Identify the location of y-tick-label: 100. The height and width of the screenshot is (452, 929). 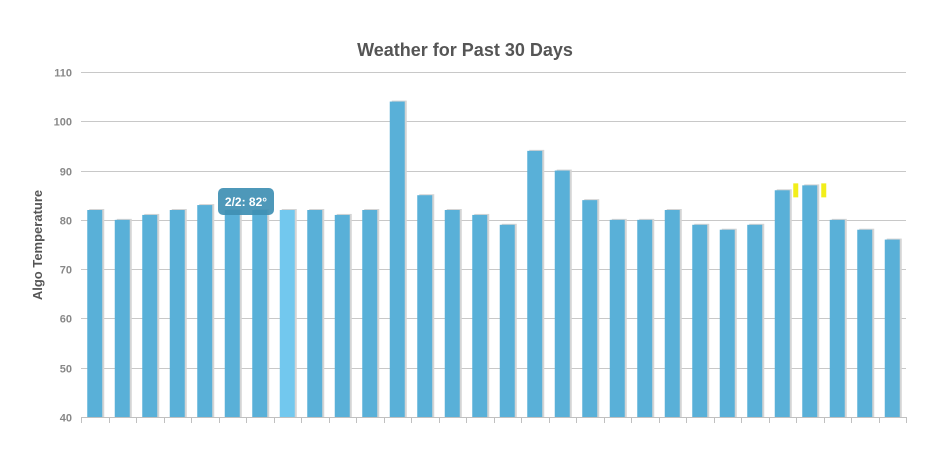
(63, 123).